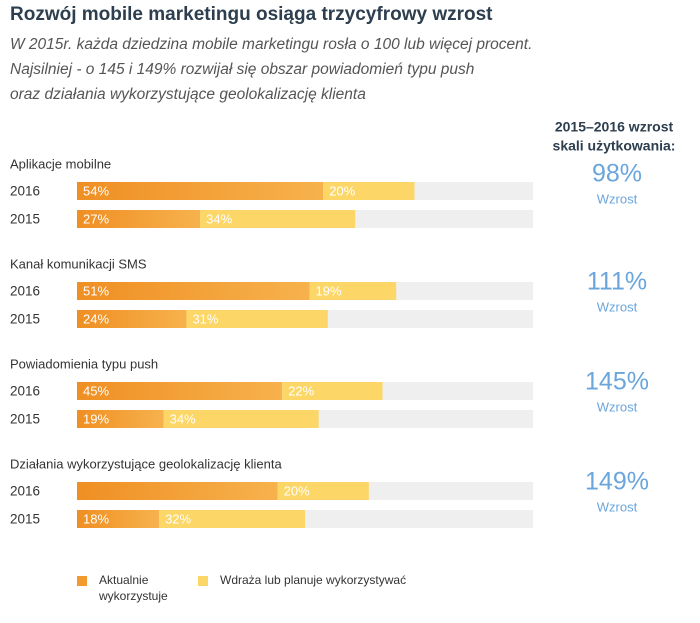  I want to click on growth-value: 111%, so click(617, 282).